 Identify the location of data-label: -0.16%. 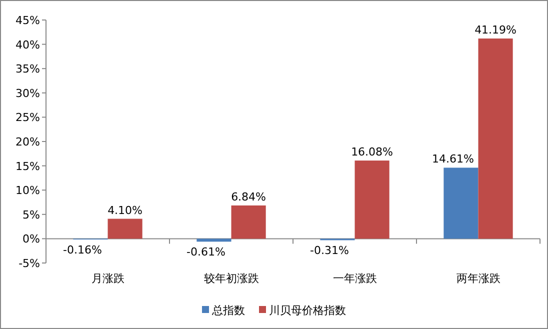
(82, 249).